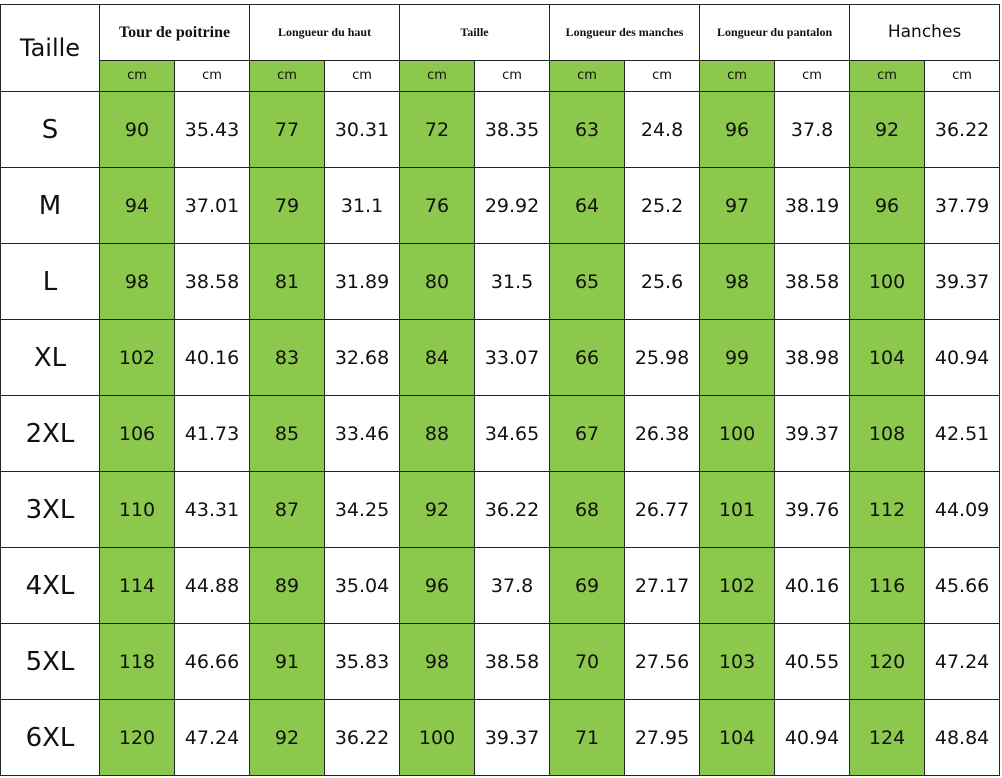  Describe the element at coordinates (437, 281) in the screenshot. I see `value-cell: 80` at that location.